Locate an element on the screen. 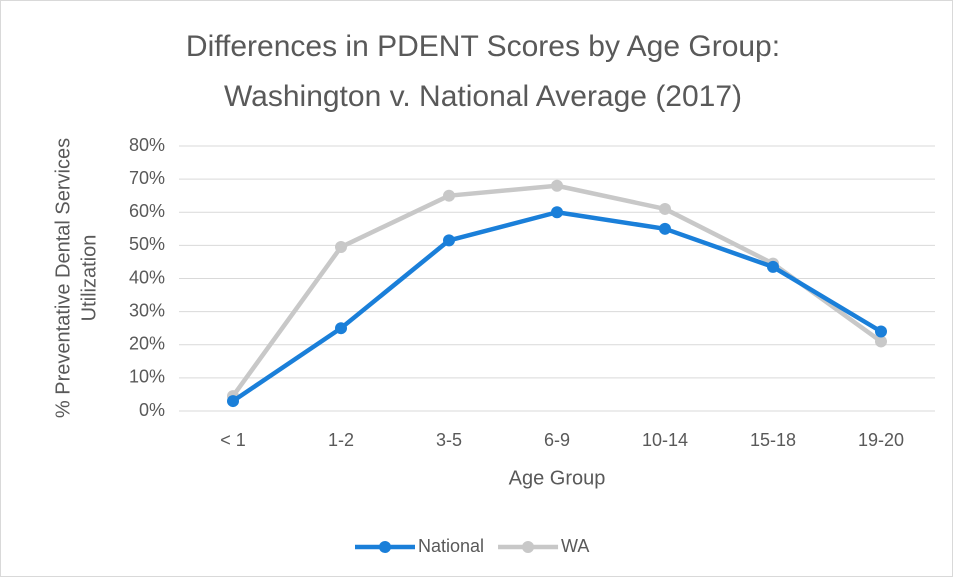 This screenshot has width=953, height=577. x-tick-label: < 1 is located at coordinates (233, 440).